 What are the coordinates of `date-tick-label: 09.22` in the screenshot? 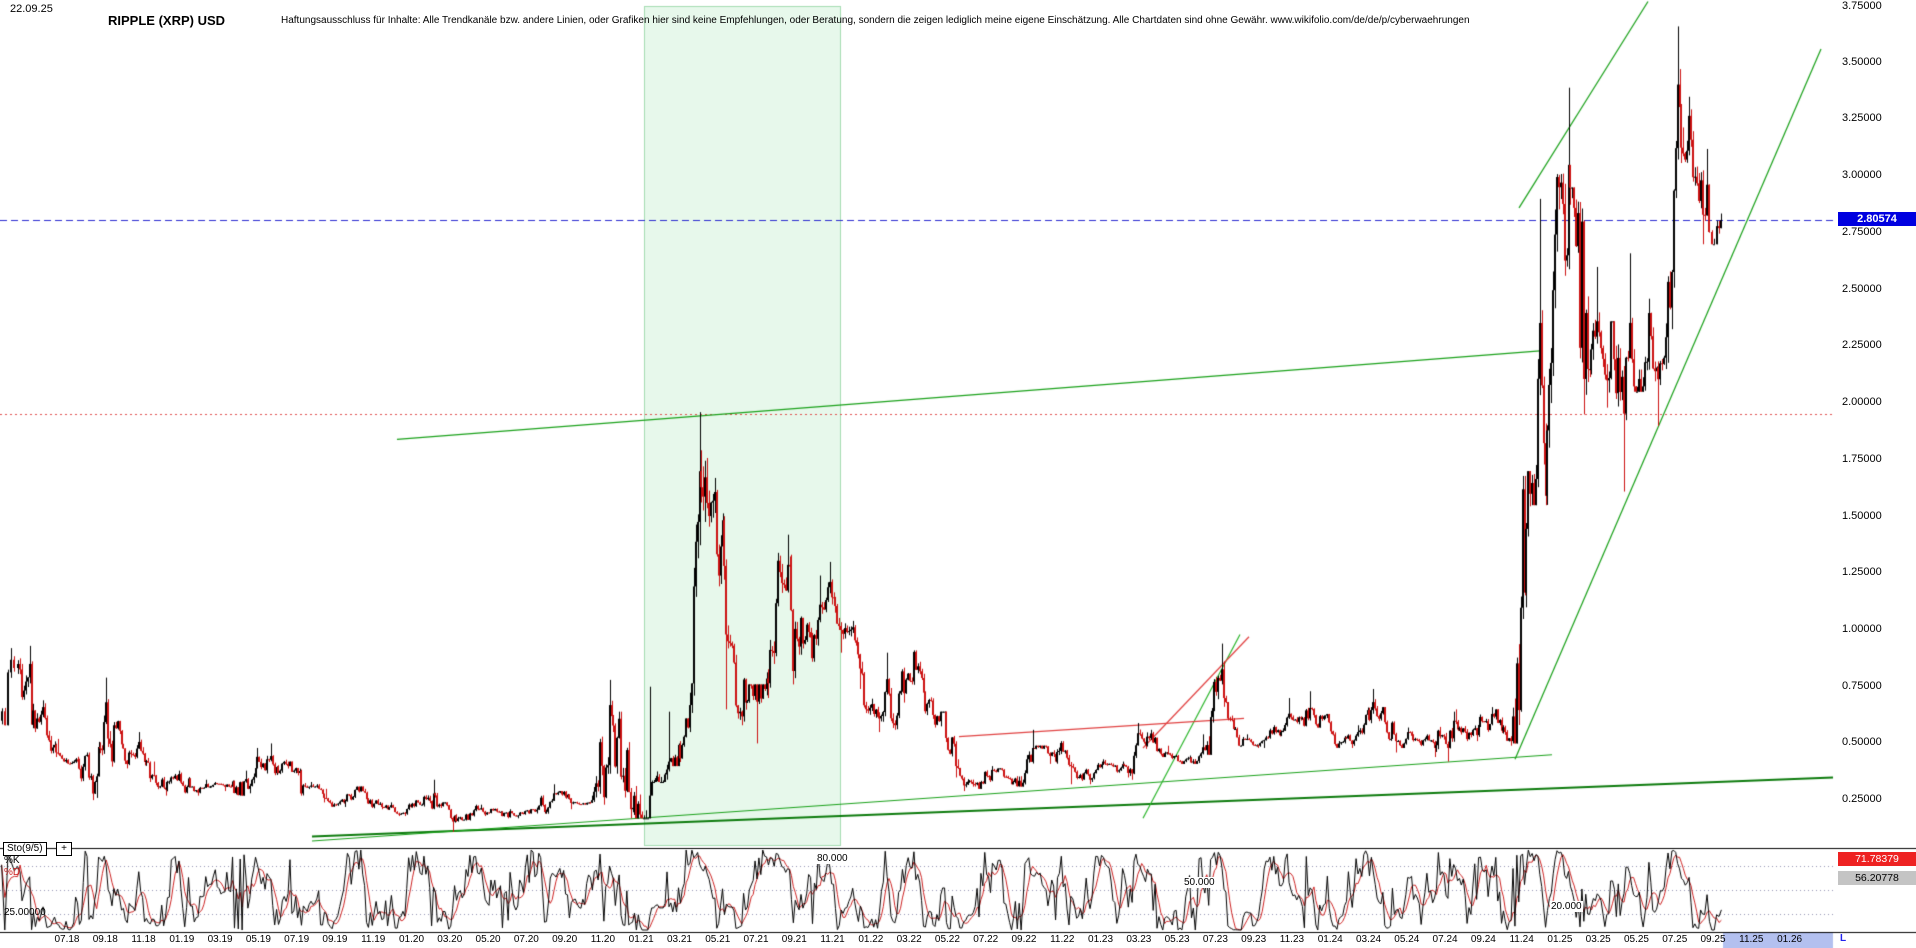 It's located at (1024, 939).